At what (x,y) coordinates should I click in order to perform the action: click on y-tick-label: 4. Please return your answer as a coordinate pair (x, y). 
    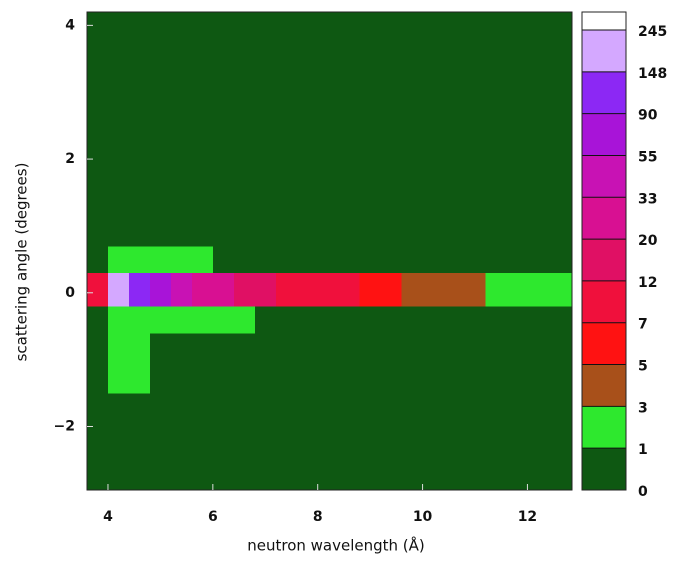
    Looking at the image, I should click on (70, 25).